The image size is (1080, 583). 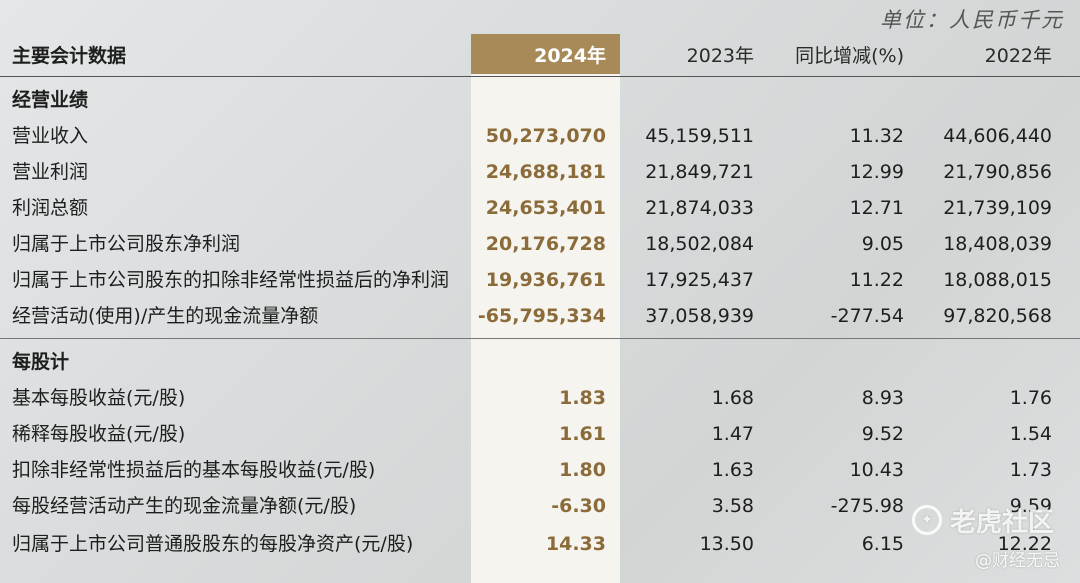 I want to click on row-label: 基本每股收益(元/股), so click(x=99, y=398).